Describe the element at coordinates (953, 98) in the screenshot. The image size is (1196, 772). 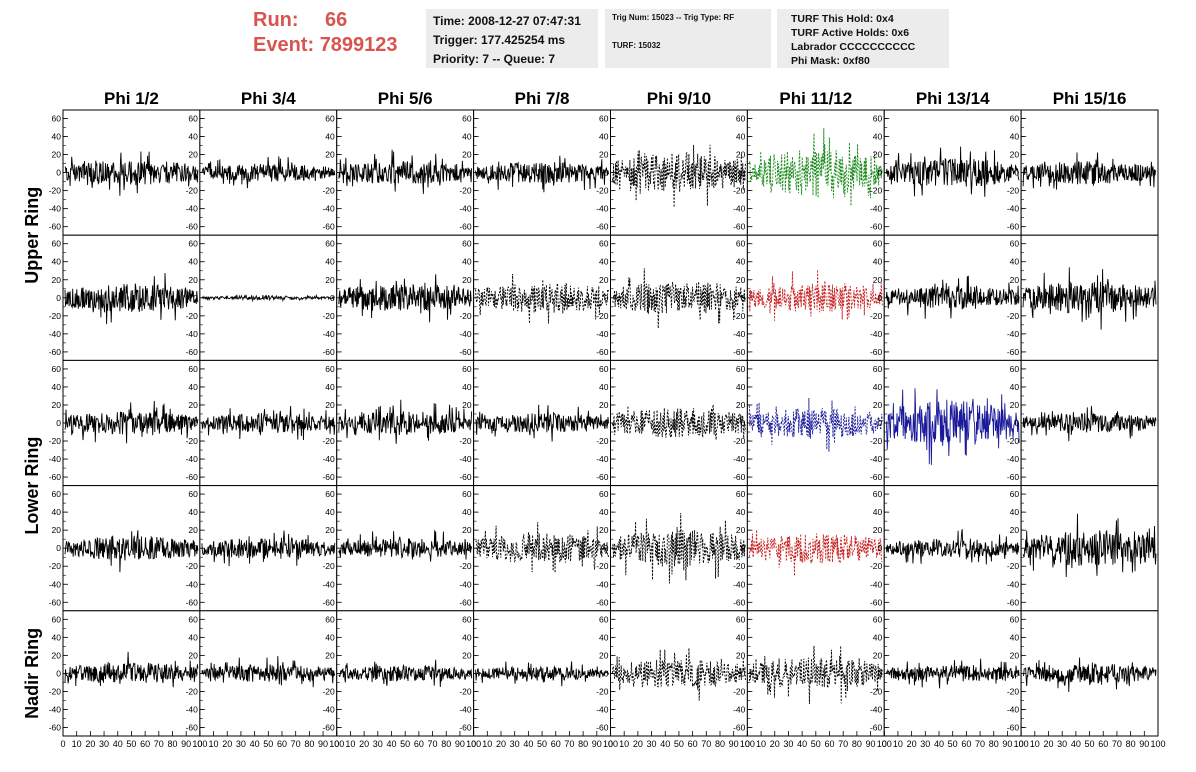
I see `column-header-7: Phi 13/14` at that location.